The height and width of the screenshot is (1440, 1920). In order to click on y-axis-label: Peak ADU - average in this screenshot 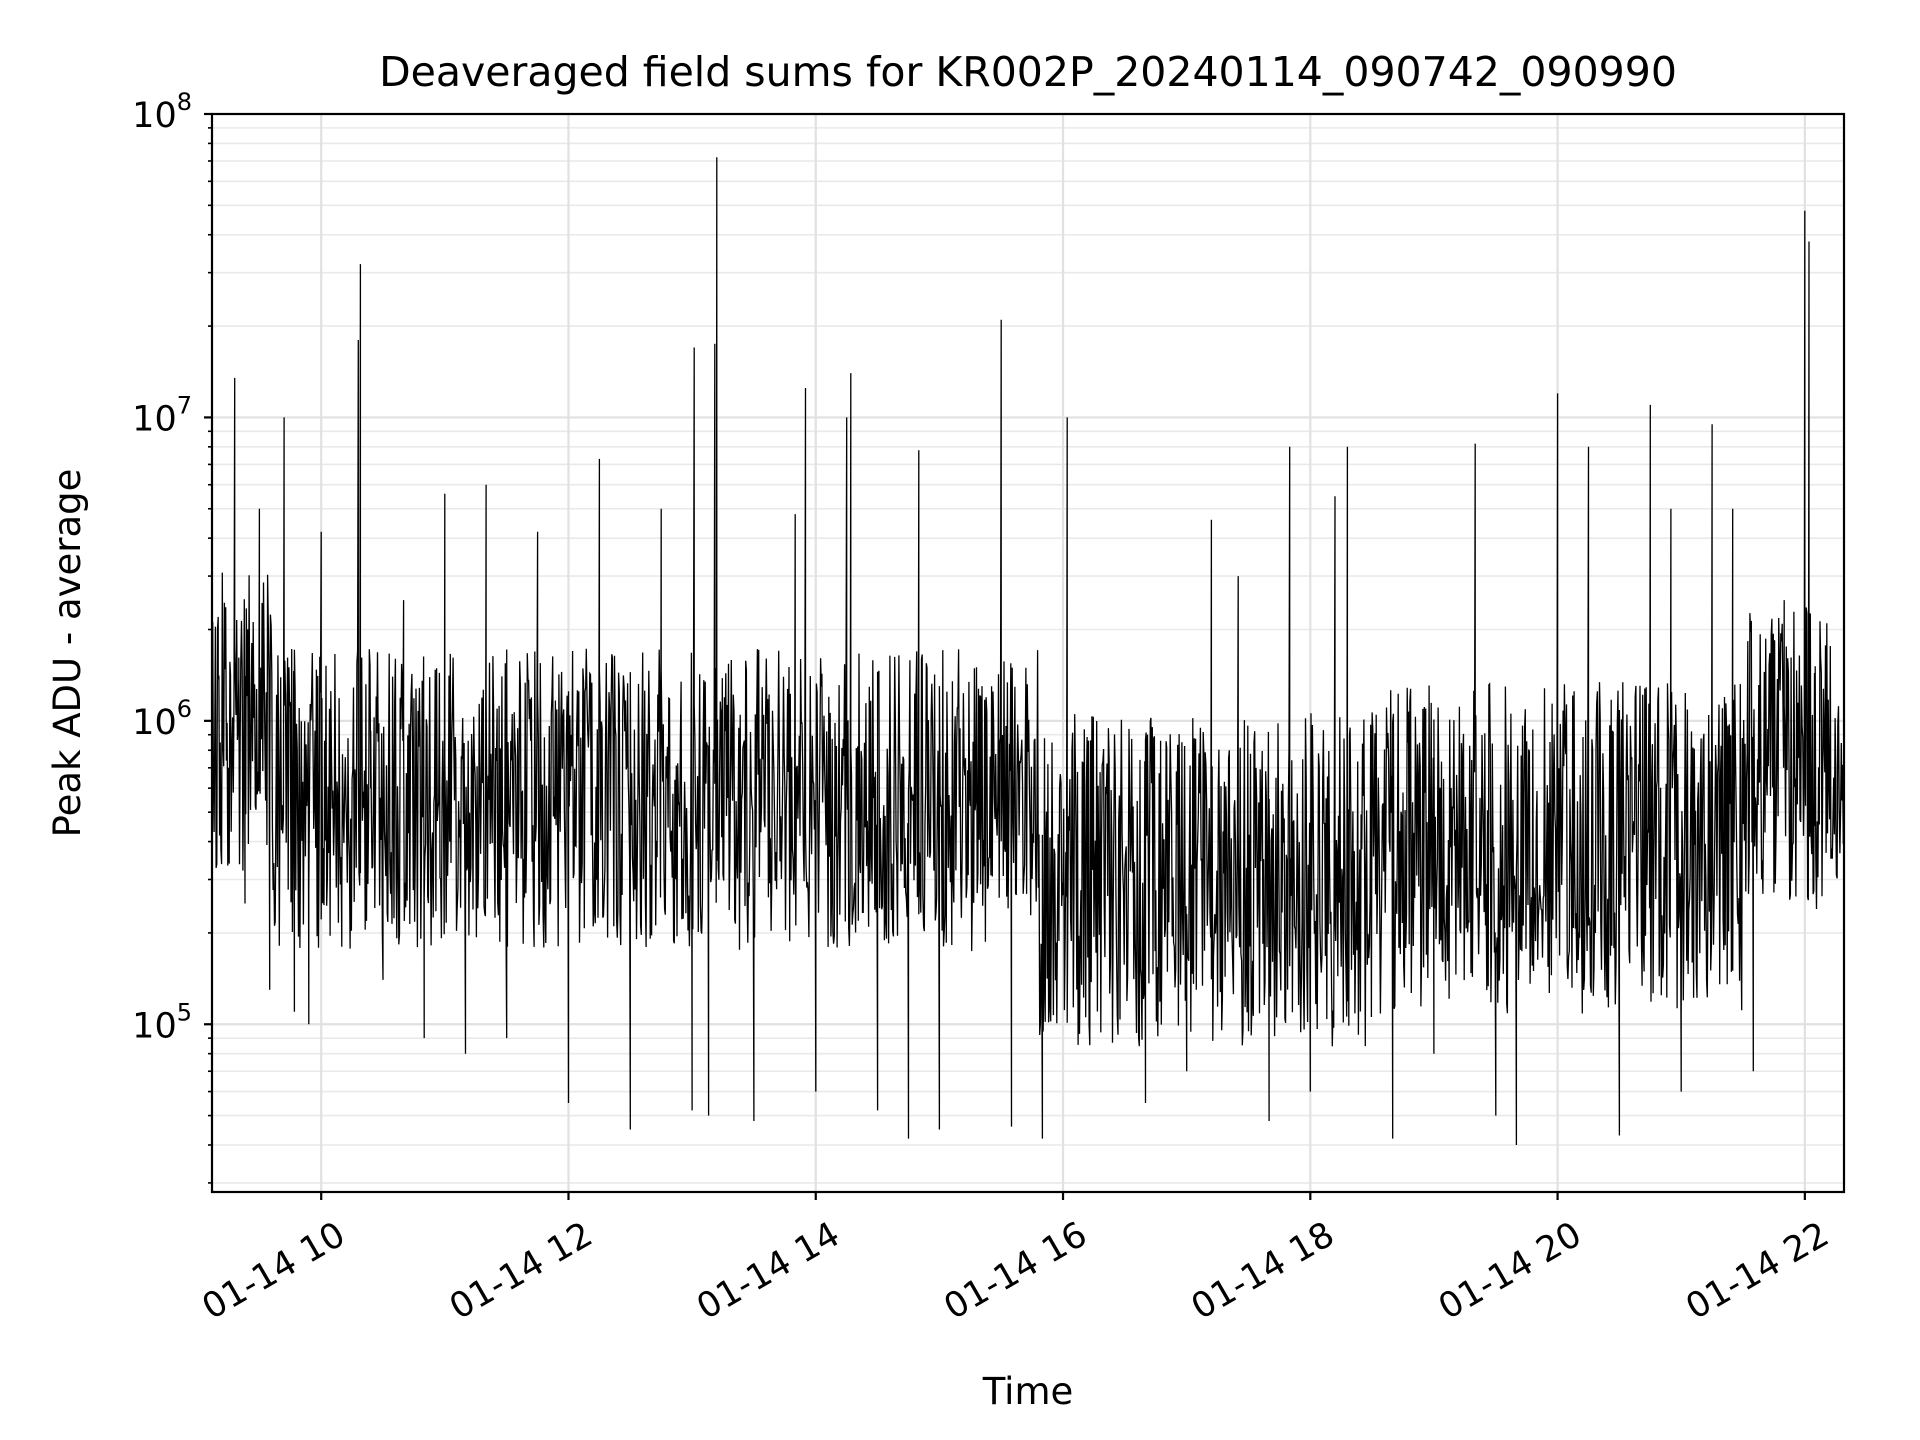, I will do `click(67, 653)`.